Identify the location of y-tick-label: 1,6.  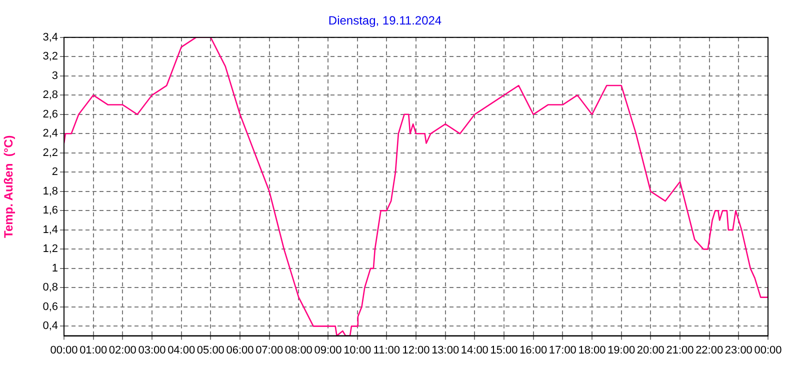
(50, 210).